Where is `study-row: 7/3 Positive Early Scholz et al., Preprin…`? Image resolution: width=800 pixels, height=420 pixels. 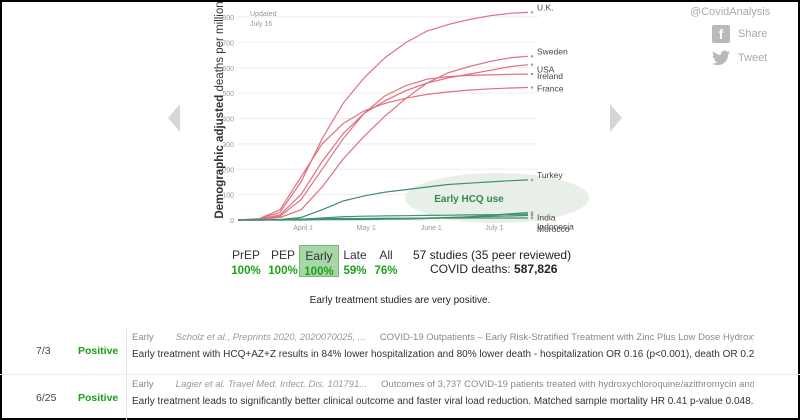 study-row: 7/3 Positive Early Scholz et al., Preprin… is located at coordinates (400, 351).